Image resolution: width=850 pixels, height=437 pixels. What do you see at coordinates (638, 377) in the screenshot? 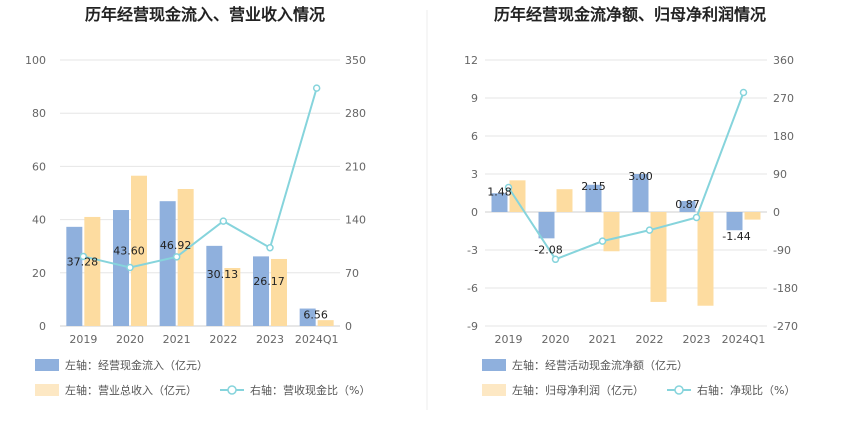
I see `chart-2-legend: 左轴：经营活动现金流净额（亿元） 左轴：归母净利润（亿元） 右轴：净现比（%）` at bounding box center [638, 377].